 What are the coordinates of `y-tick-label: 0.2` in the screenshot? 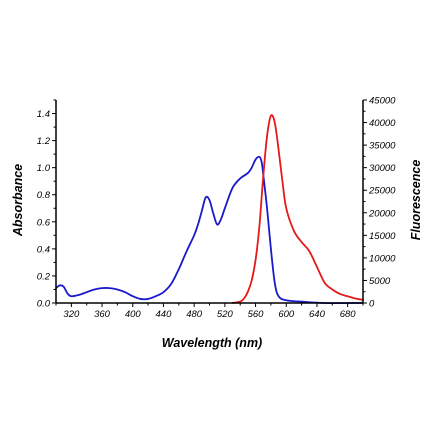 It's located at (44, 276).